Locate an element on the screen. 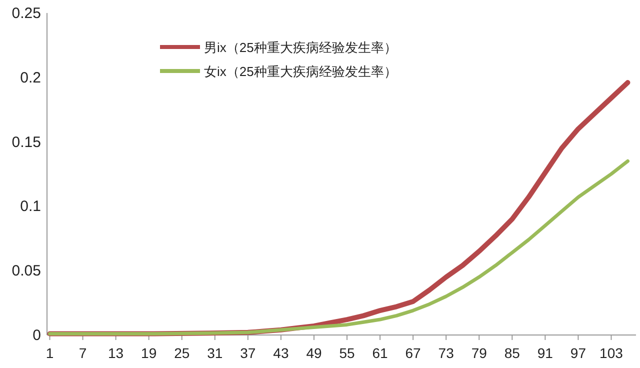 This screenshot has width=640, height=368. x-tick-label: 97 is located at coordinates (578, 353).